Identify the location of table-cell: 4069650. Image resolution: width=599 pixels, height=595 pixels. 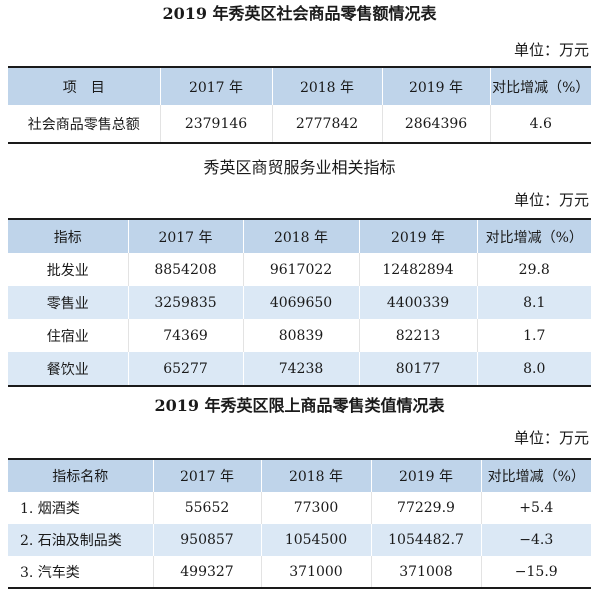
(301, 302).